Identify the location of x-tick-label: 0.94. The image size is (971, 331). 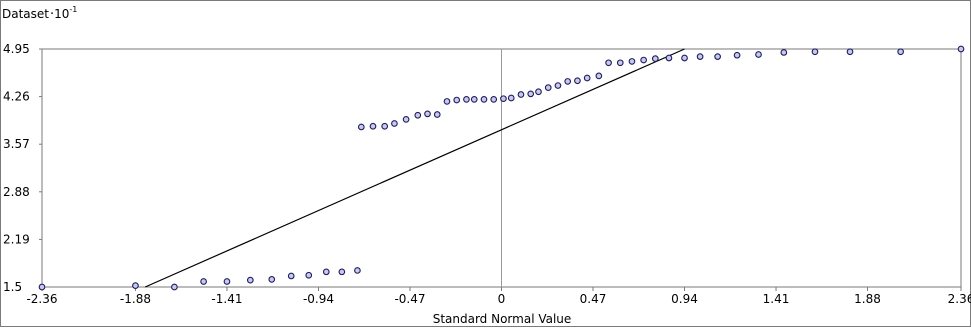
(684, 299).